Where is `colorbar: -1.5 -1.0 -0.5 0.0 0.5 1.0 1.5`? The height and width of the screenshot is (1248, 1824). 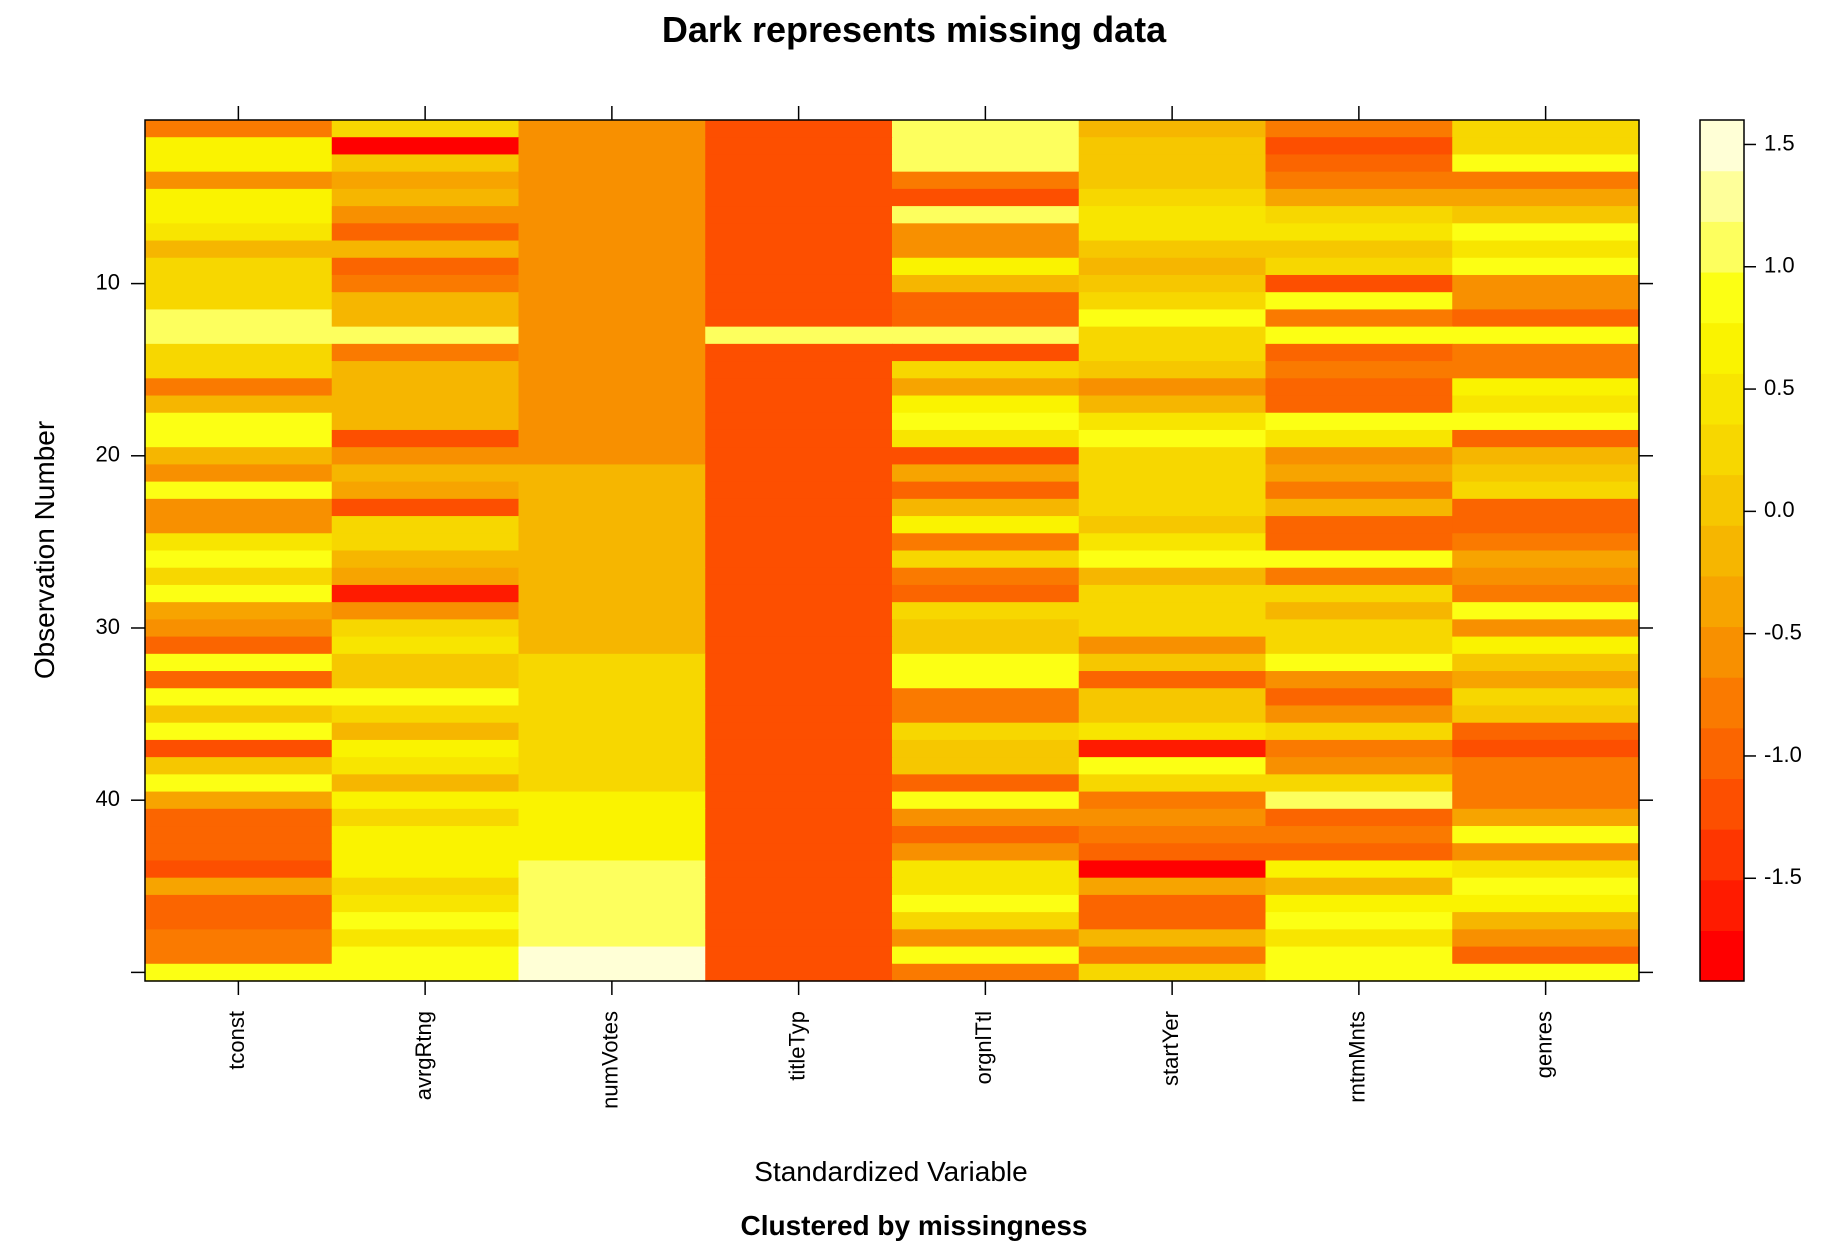
colorbar: -1.5 -1.0 -0.5 0.0 0.5 1.0 1.5 is located at coordinates (1750, 550).